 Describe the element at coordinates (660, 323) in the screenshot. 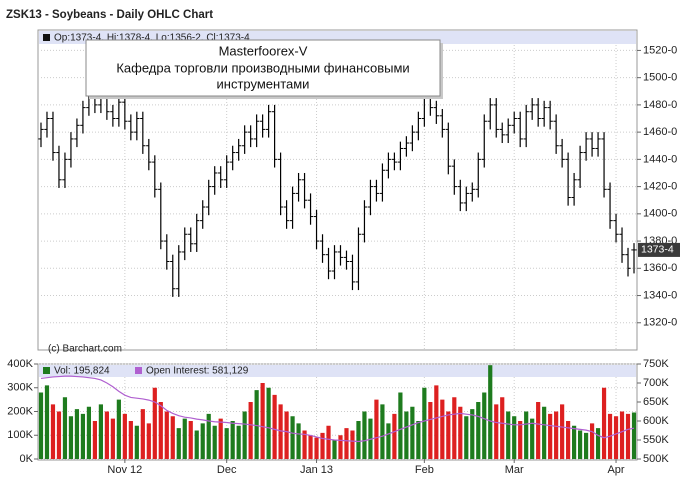

I see `y-tick-label: 1320-0` at that location.